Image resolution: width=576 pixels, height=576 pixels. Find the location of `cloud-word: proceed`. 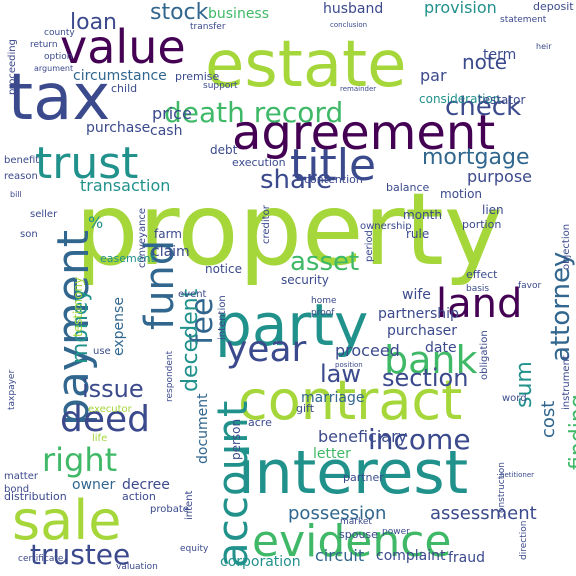

cloud-word: proceed is located at coordinates (367, 350).